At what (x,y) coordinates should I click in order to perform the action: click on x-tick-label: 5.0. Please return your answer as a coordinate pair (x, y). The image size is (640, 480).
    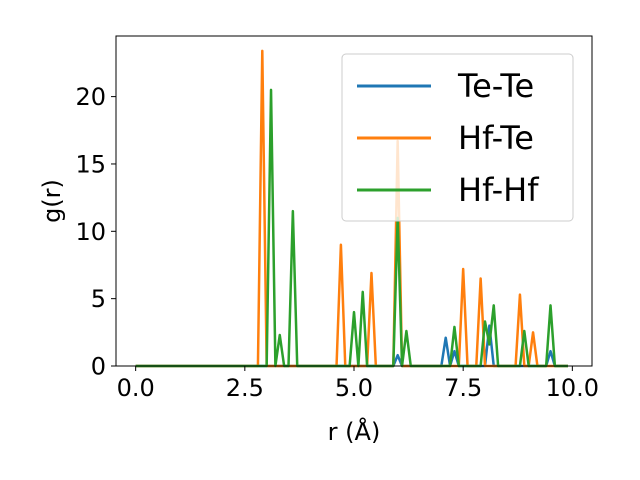
    Looking at the image, I should click on (354, 388).